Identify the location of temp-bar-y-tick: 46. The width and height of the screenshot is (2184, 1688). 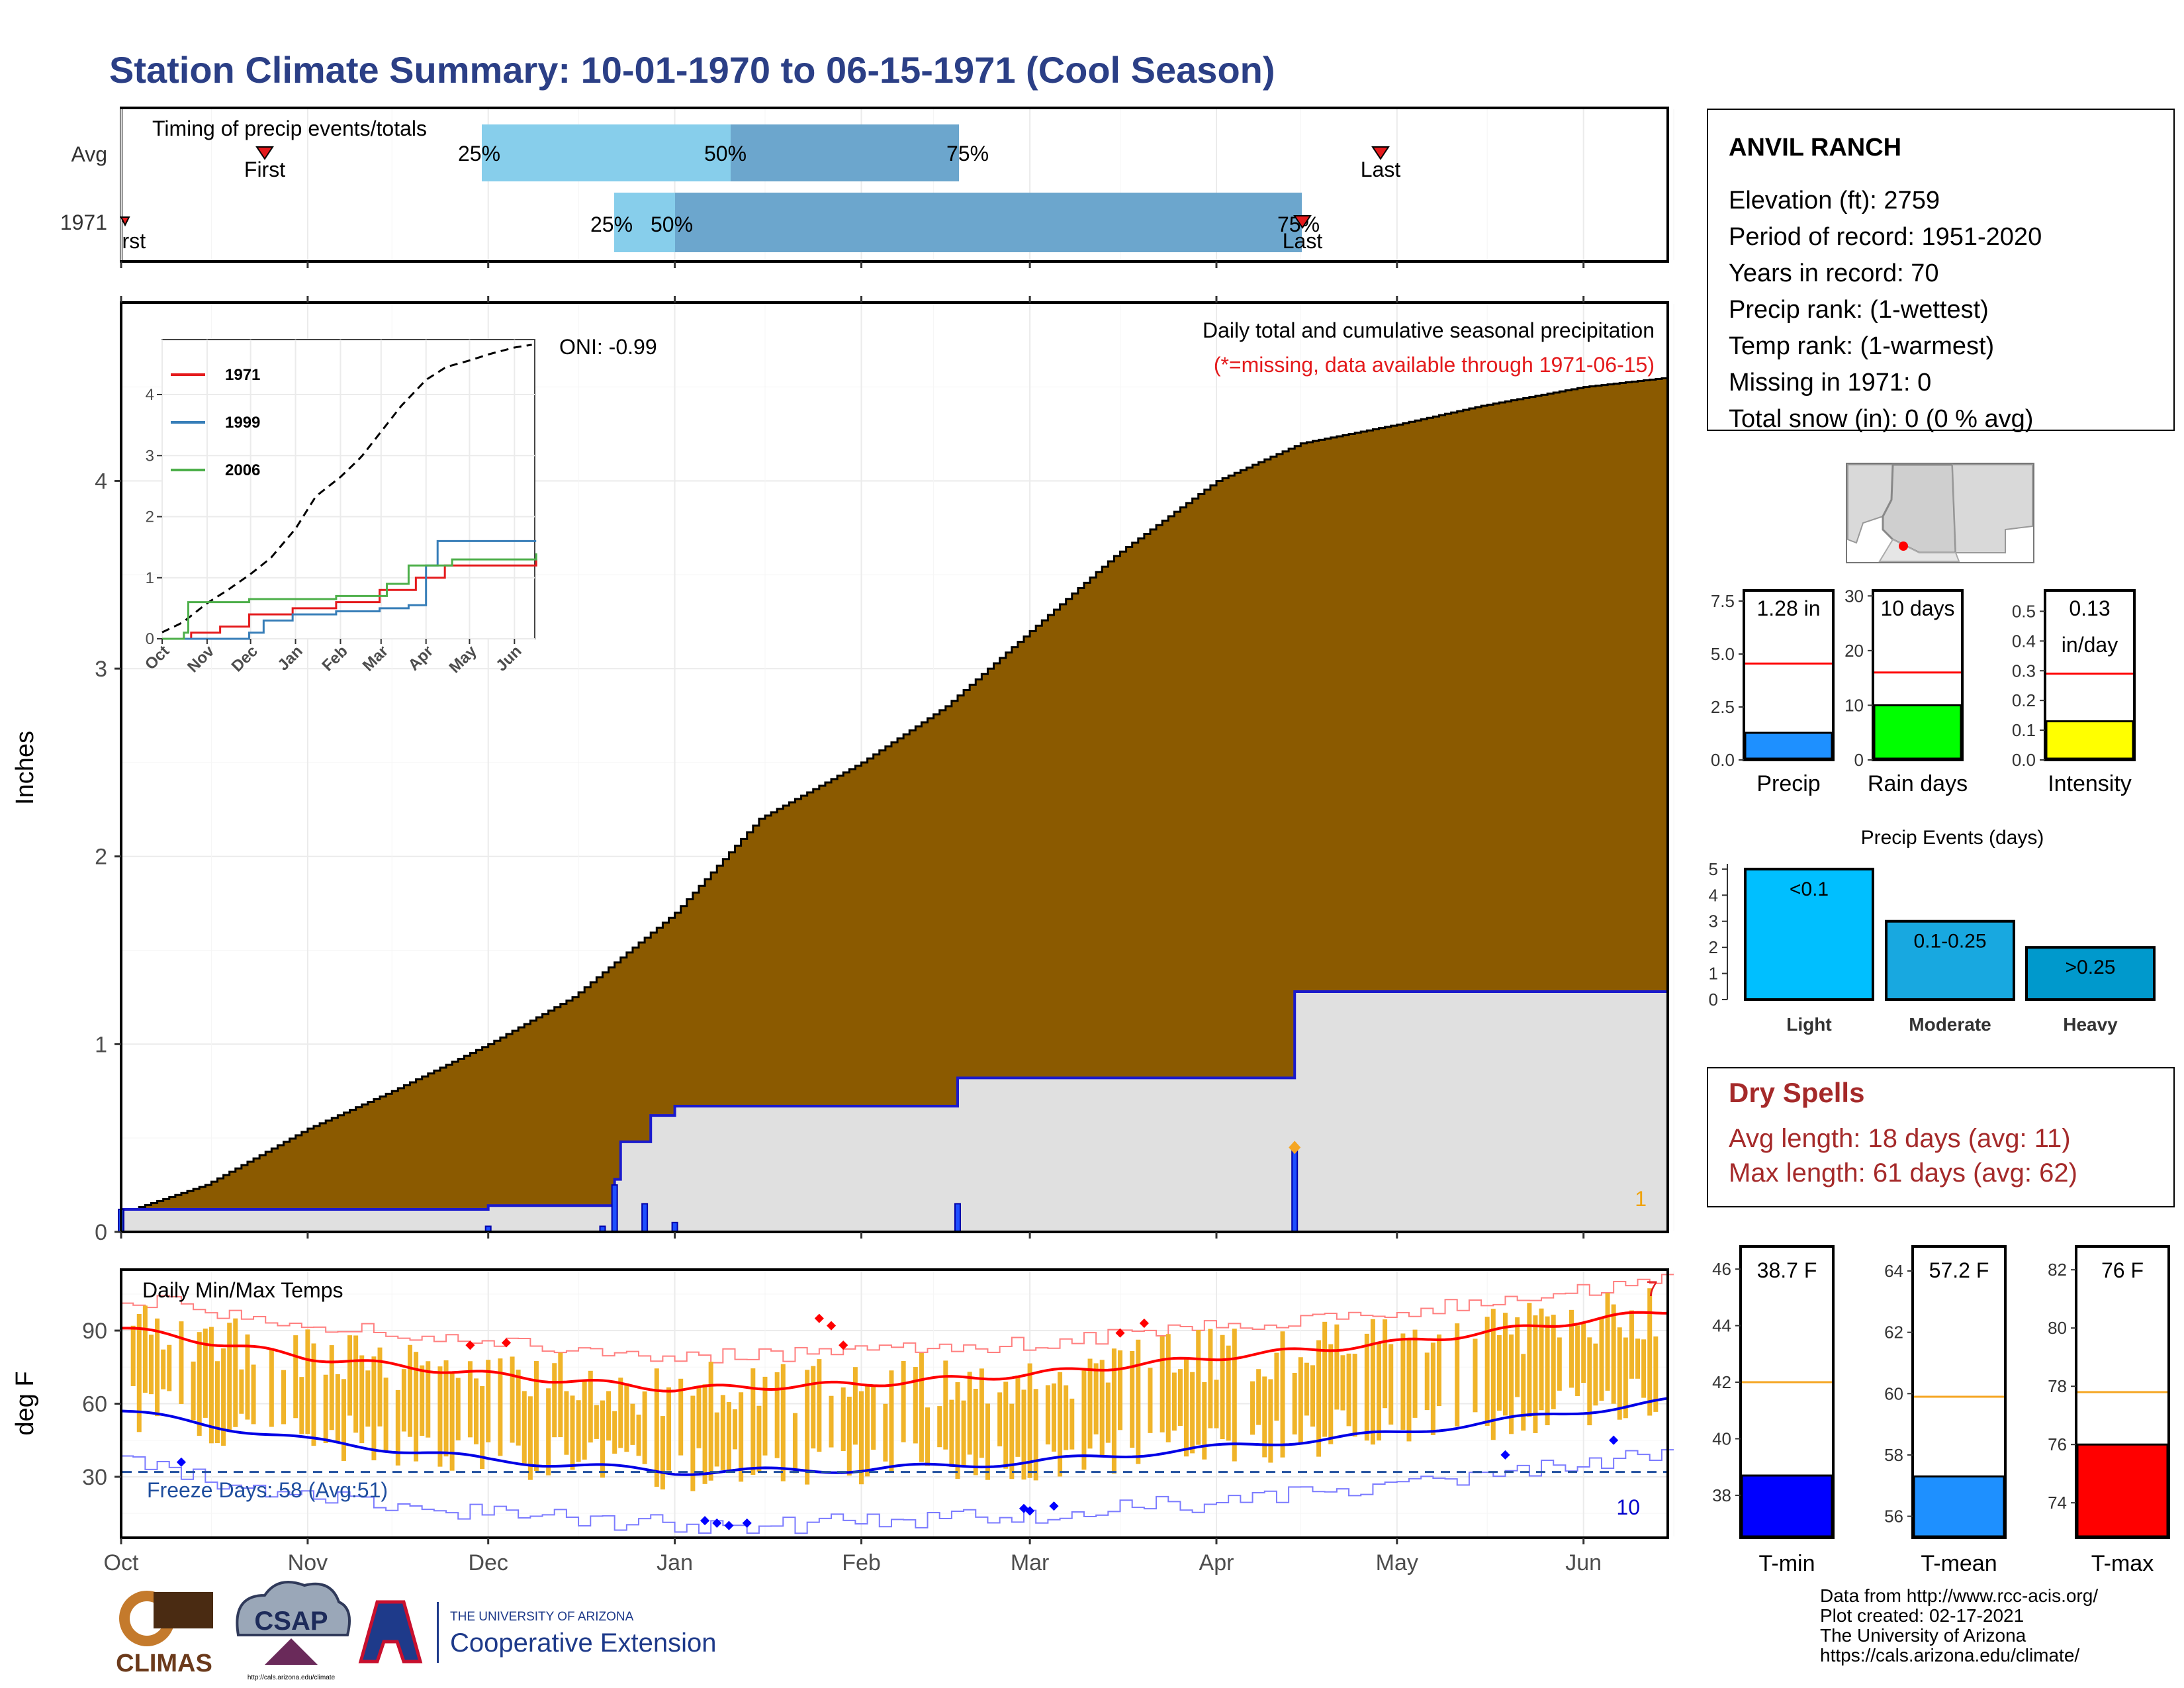
(1721, 1269).